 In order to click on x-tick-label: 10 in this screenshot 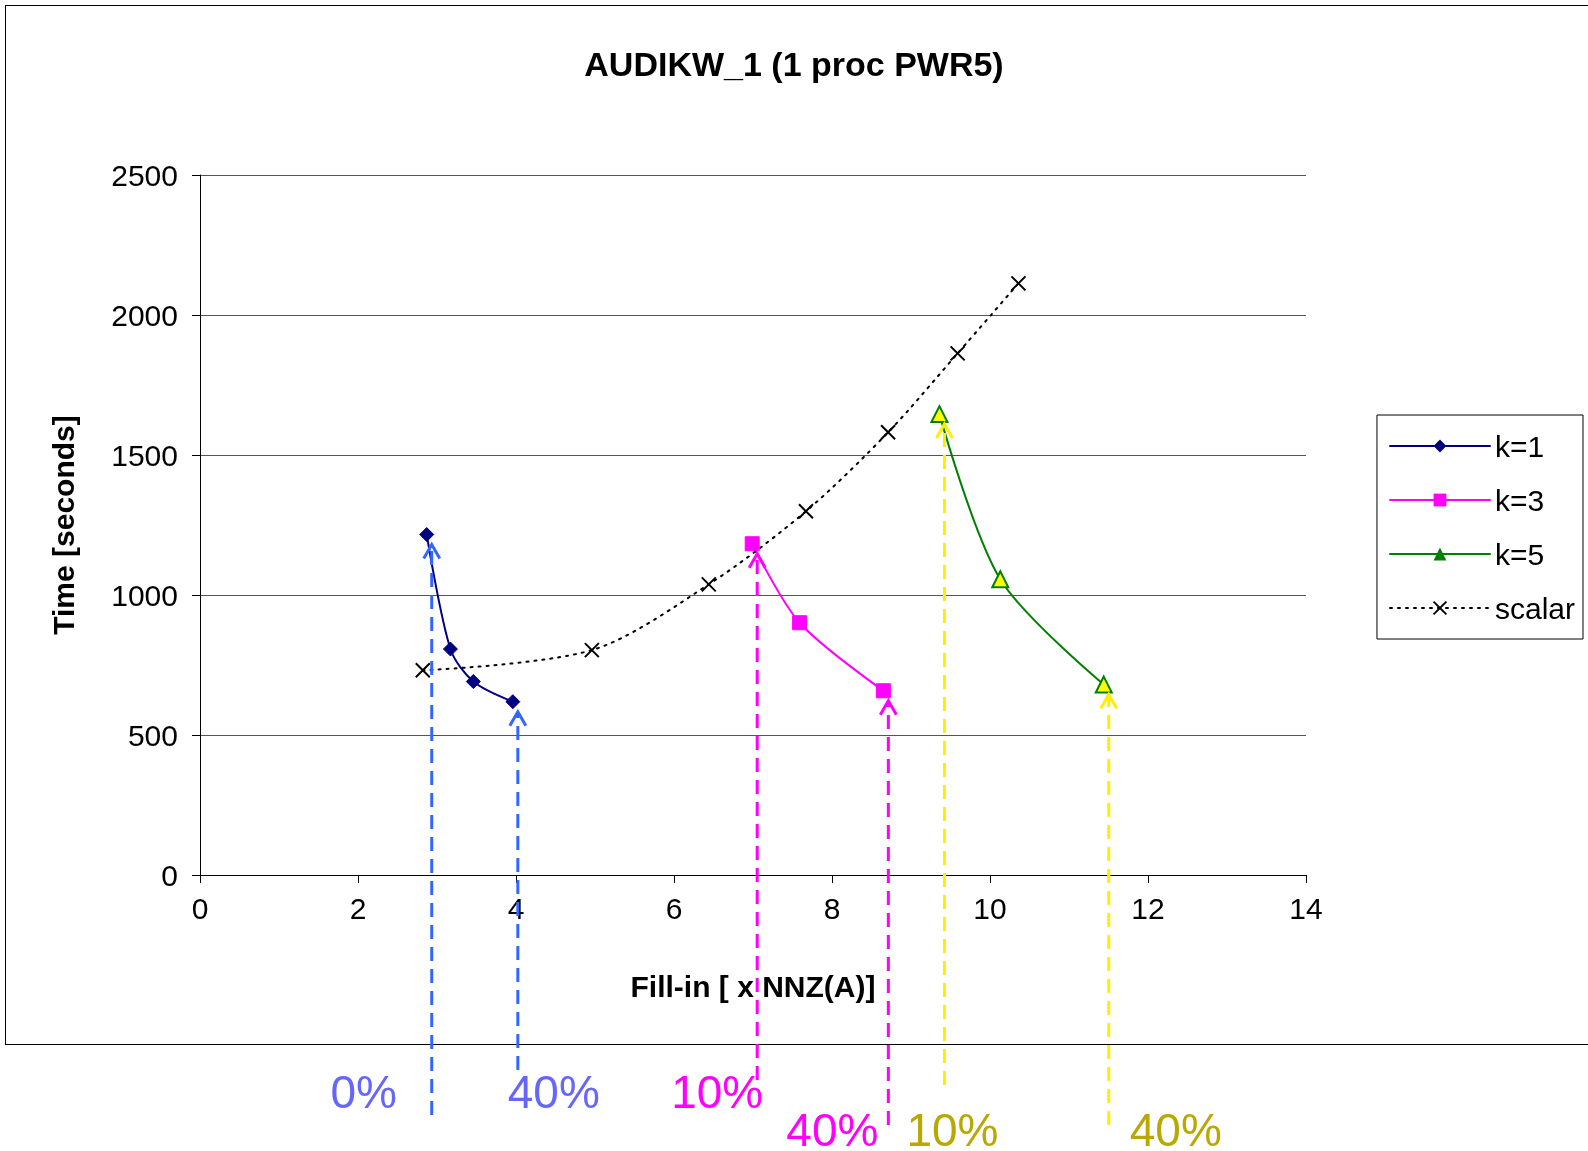, I will do `click(990, 908)`.